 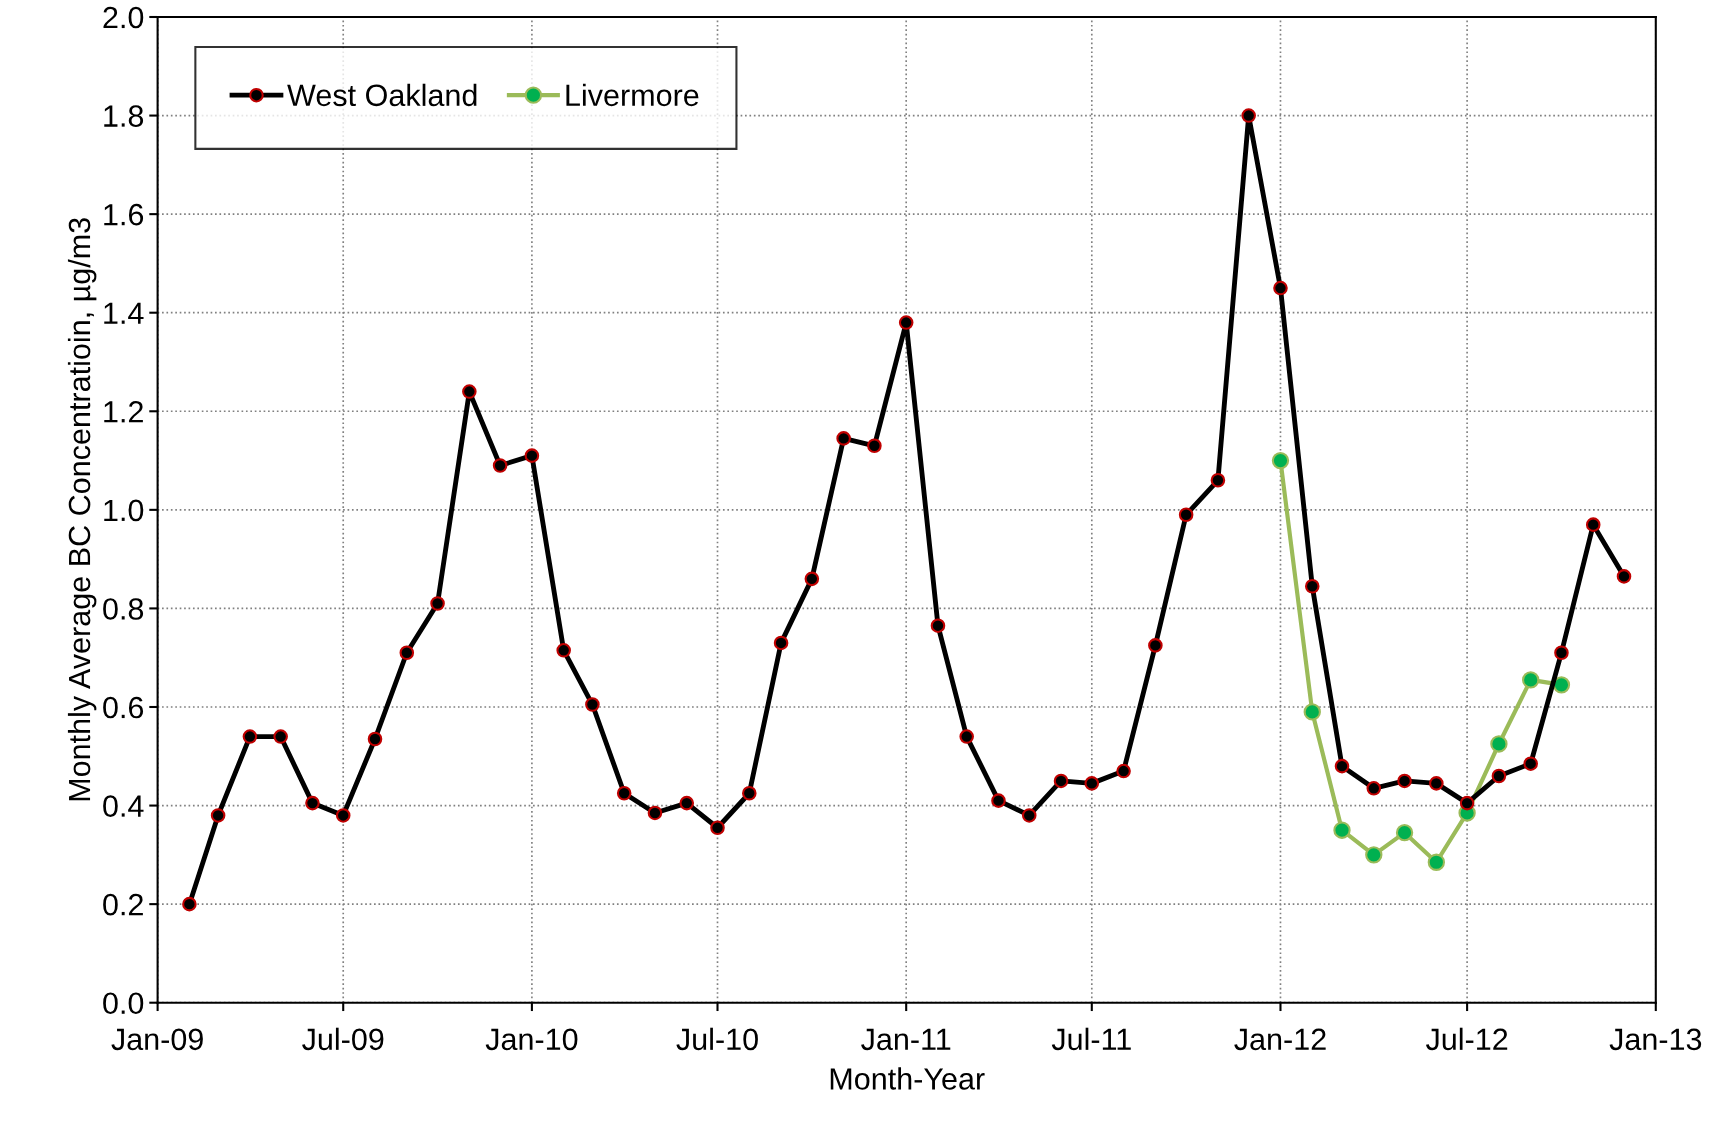 What do you see at coordinates (123, 17) in the screenshot?
I see `y-tick-label: 2.0` at bounding box center [123, 17].